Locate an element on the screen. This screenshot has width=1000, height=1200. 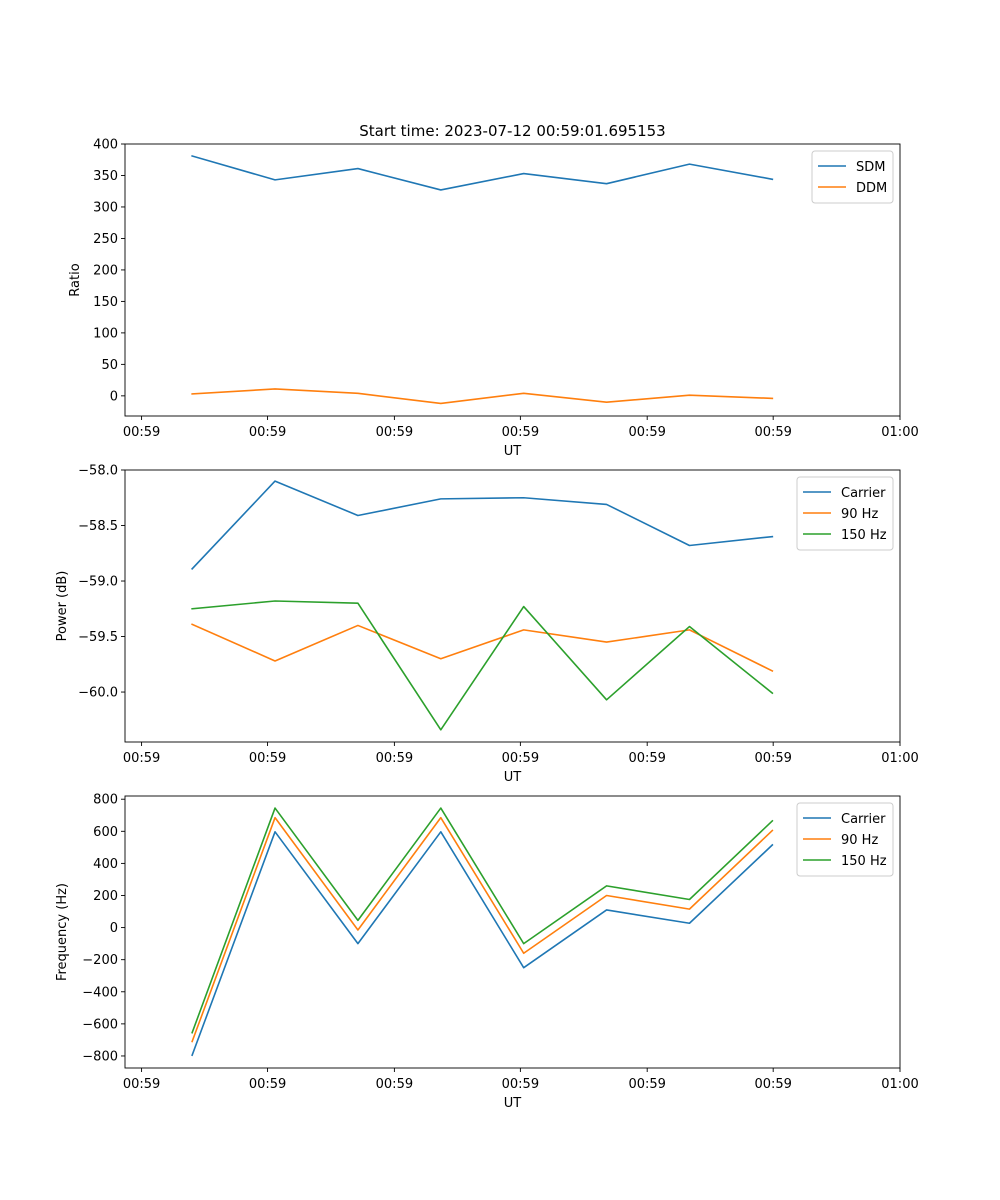
y-tick-label-ratio-8: 400 is located at coordinates (105, 145).